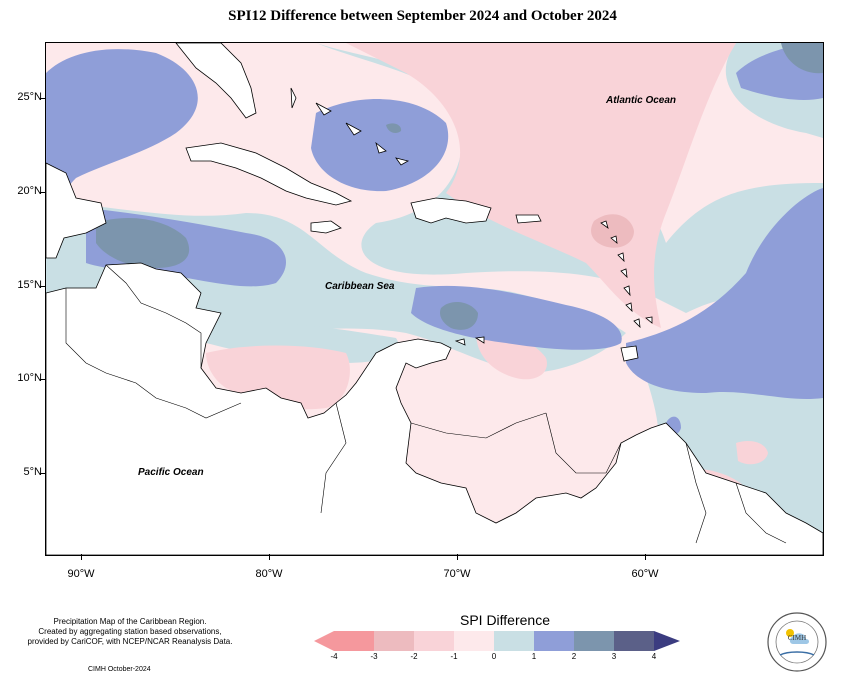 The height and width of the screenshot is (684, 845). I want to click on wave-icon, so click(797, 653).